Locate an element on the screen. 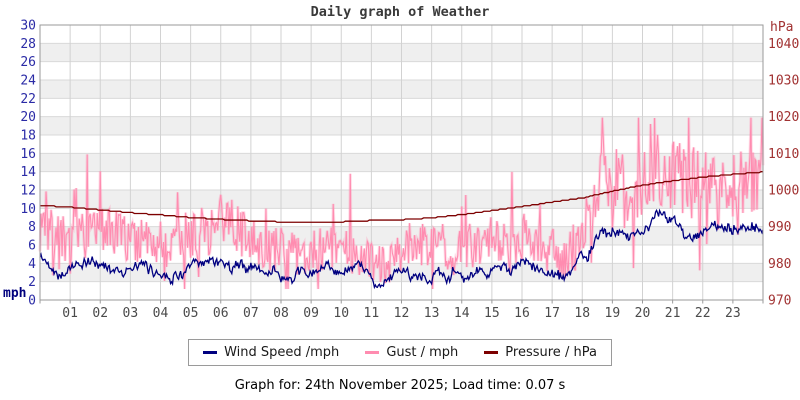  svg-text: 980 is located at coordinates (779, 264).